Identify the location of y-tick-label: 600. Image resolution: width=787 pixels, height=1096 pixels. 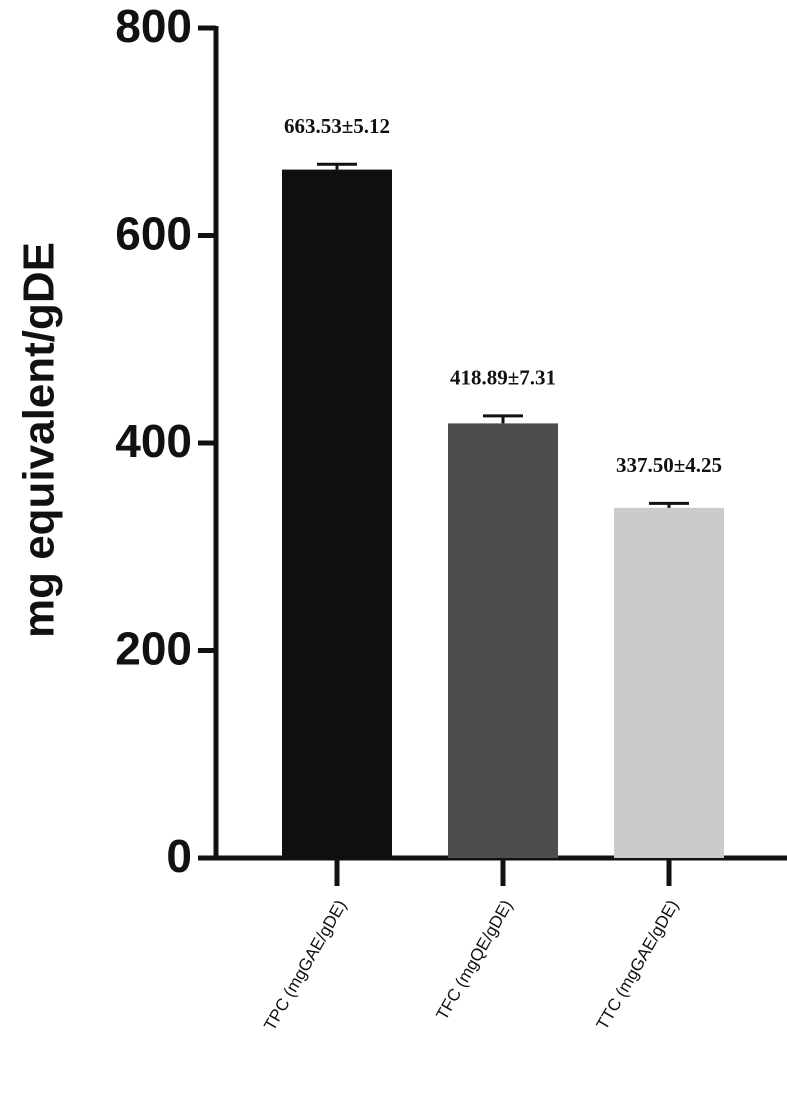
(153, 234).